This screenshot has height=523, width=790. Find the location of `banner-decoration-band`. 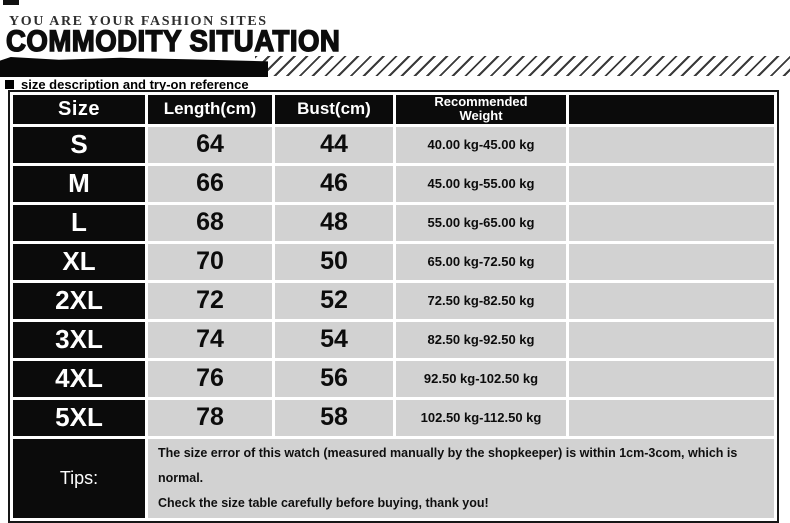

banner-decoration-band is located at coordinates (395, 67).